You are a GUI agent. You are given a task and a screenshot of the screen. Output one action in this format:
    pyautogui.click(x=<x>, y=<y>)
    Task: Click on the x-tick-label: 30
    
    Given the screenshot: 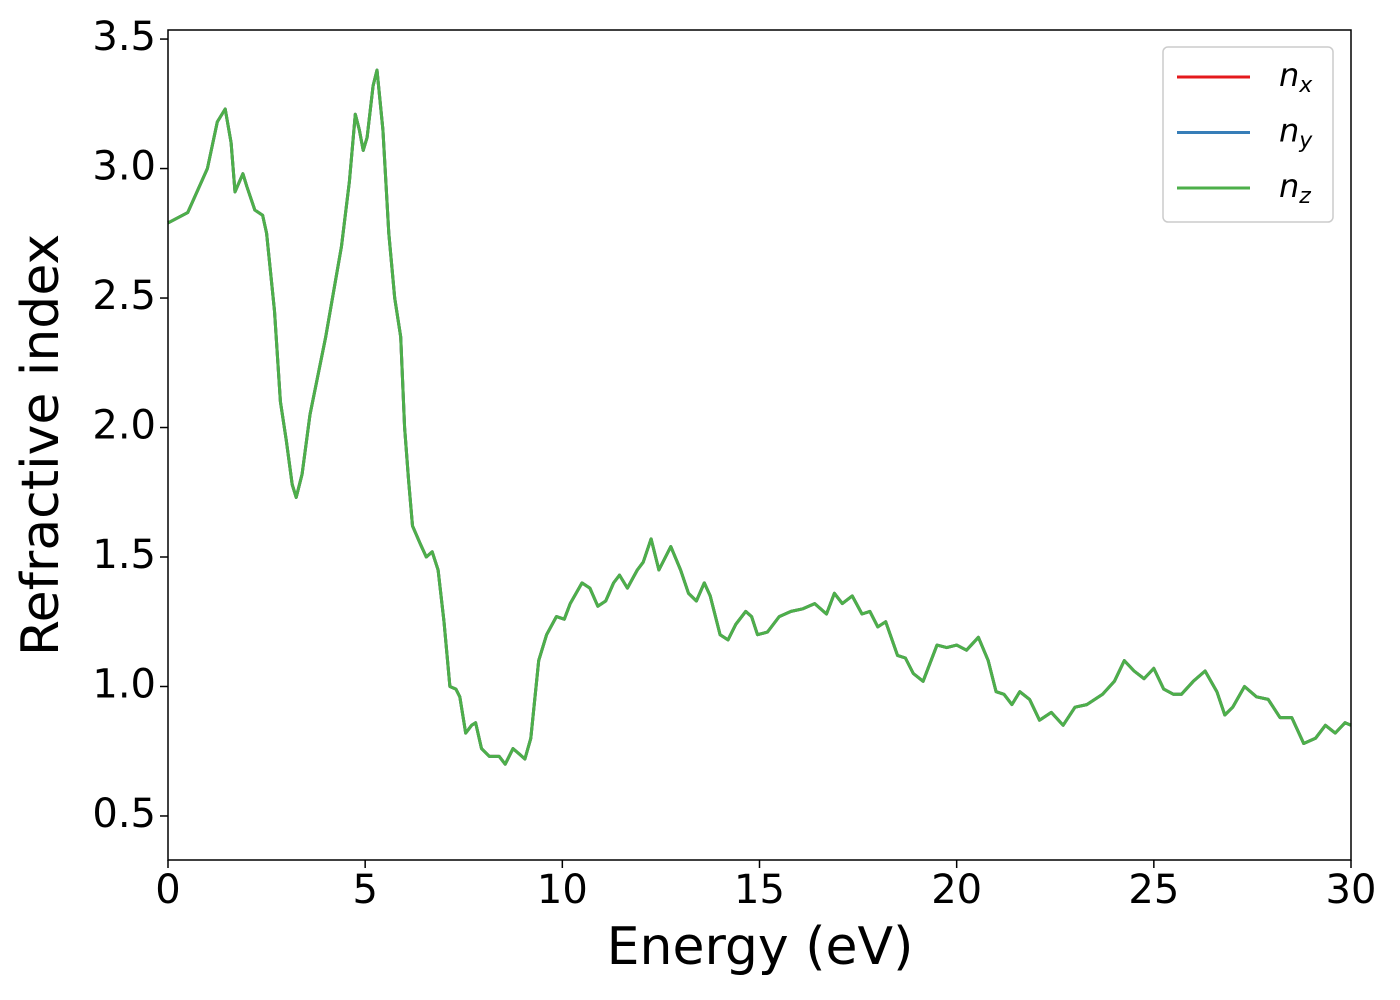 What is the action you would take?
    pyautogui.click(x=1351, y=890)
    